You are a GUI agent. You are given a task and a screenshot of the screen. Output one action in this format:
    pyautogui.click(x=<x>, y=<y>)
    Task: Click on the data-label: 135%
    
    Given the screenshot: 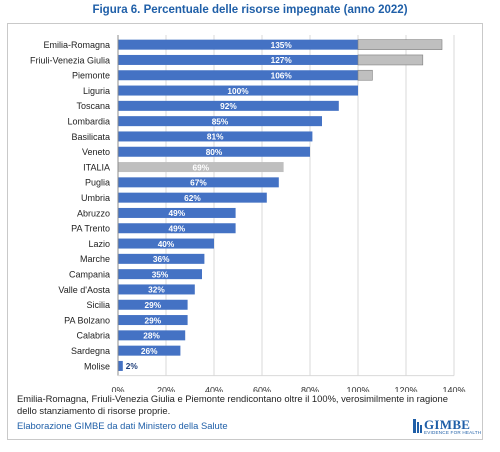 What is the action you would take?
    pyautogui.click(x=282, y=45)
    